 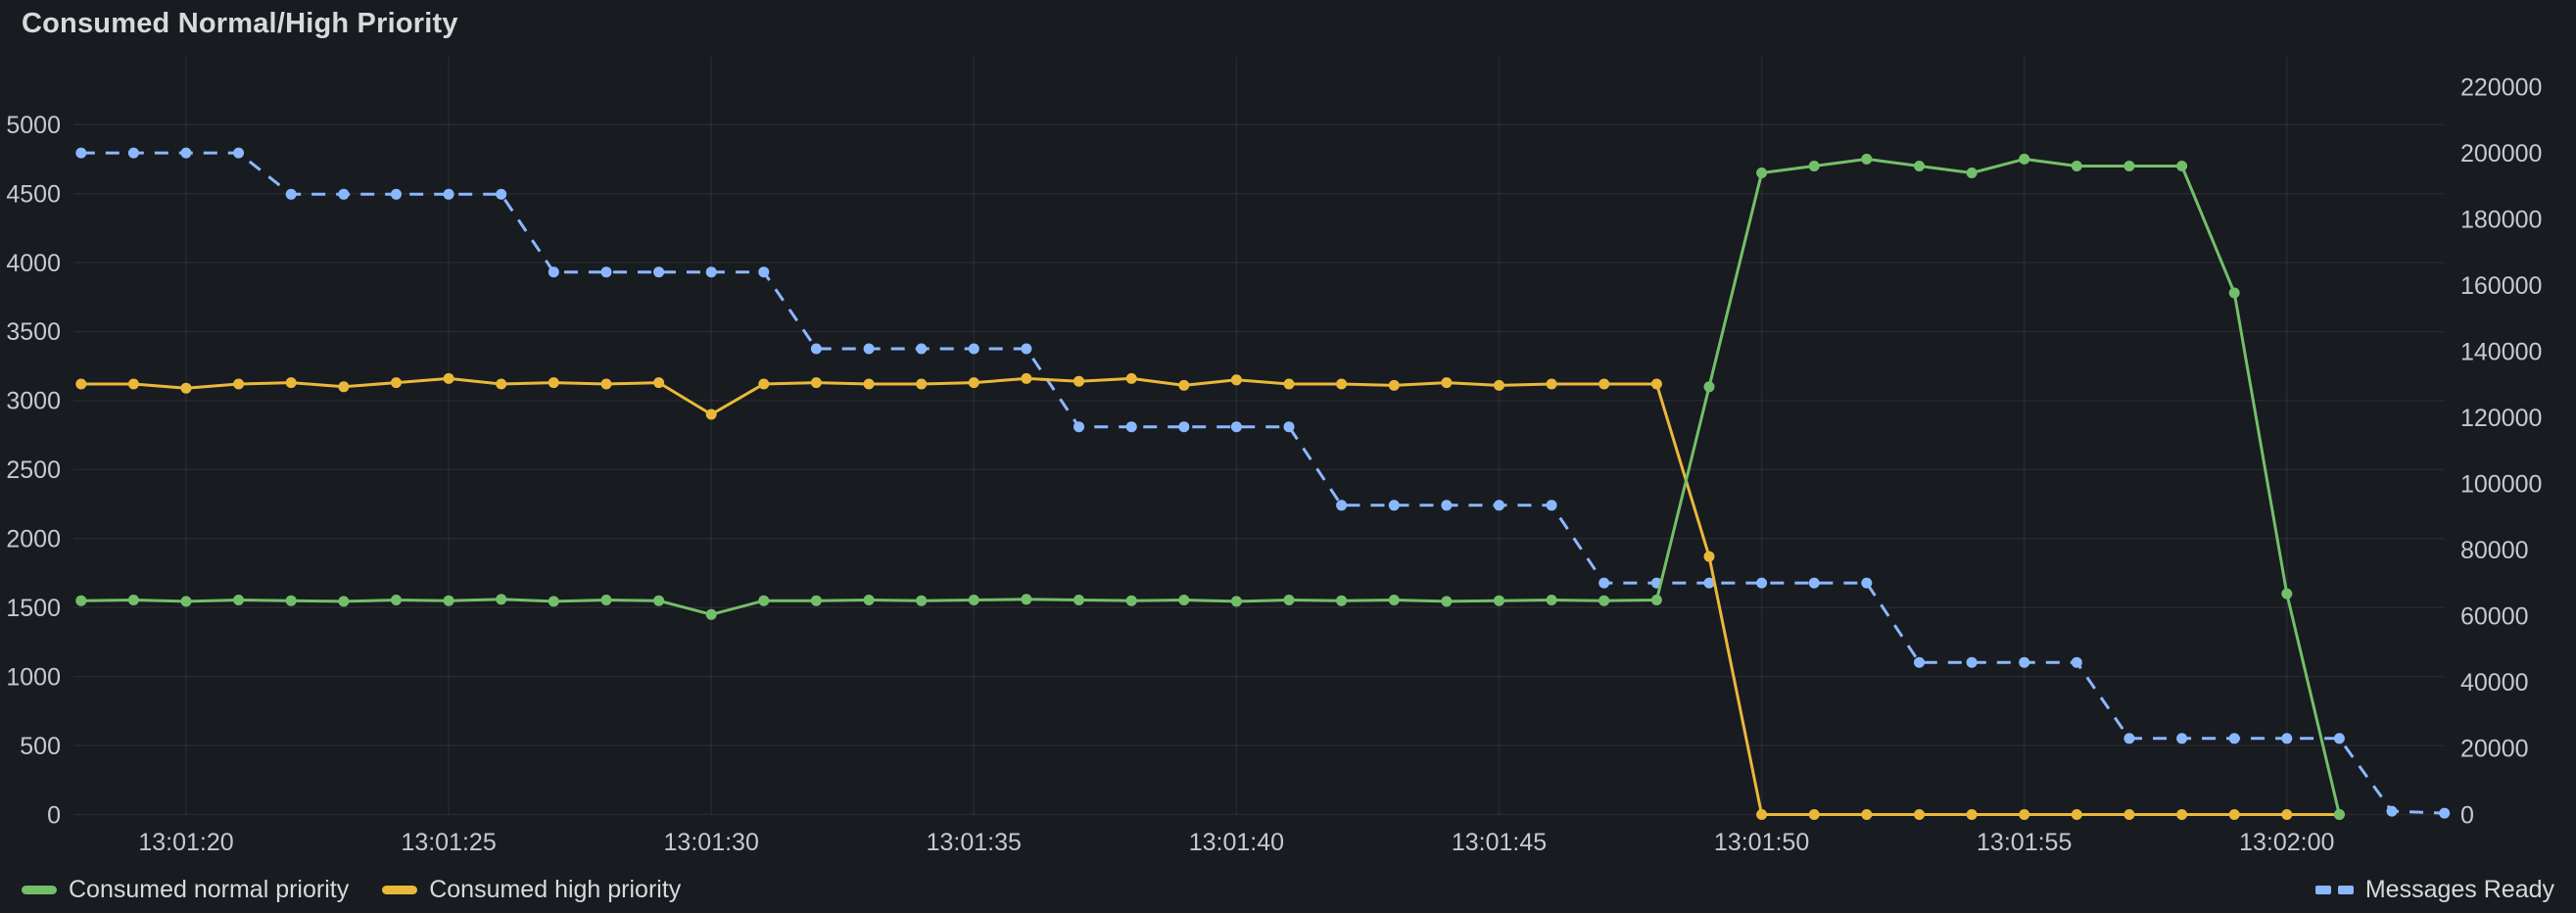 I want to click on right-axis-tick-label: 100000, so click(x=2501, y=485).